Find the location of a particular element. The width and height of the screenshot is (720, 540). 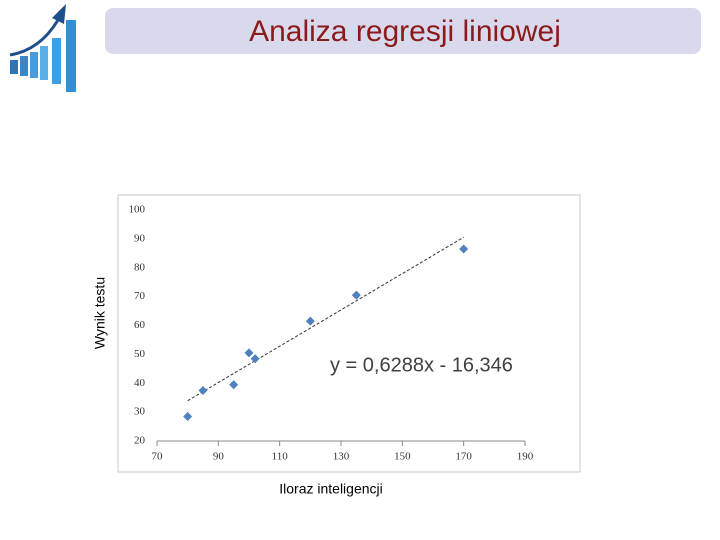

y-tick-label: 30 is located at coordinates (140, 412).